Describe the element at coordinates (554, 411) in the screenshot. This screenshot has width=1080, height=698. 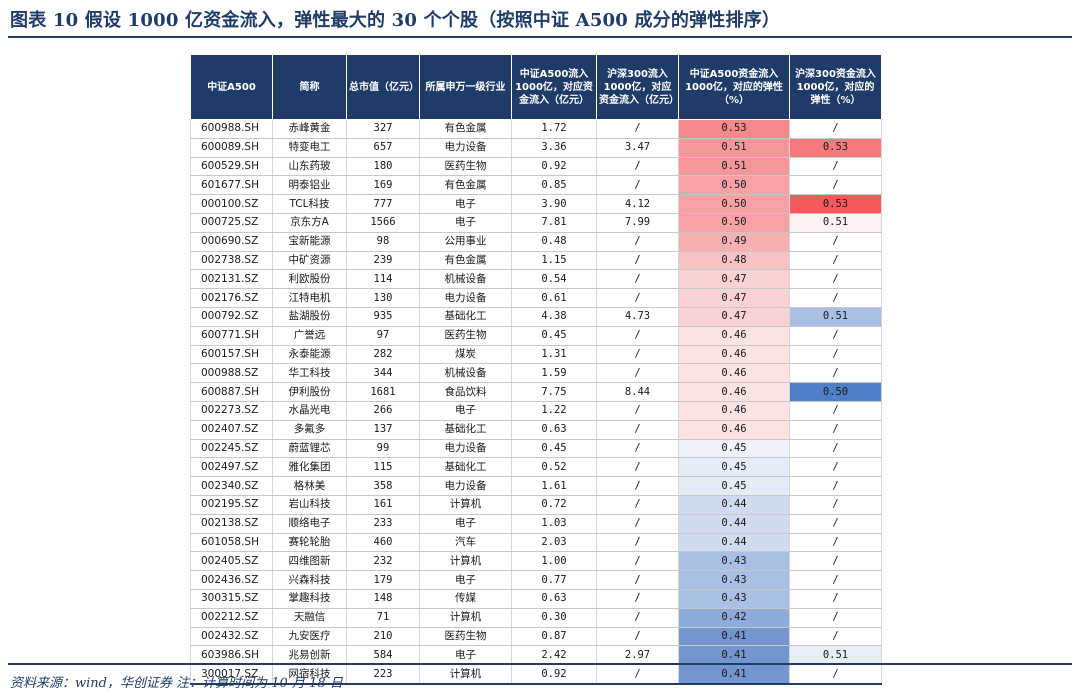
I see `a500-inflow: 1.22` at that location.